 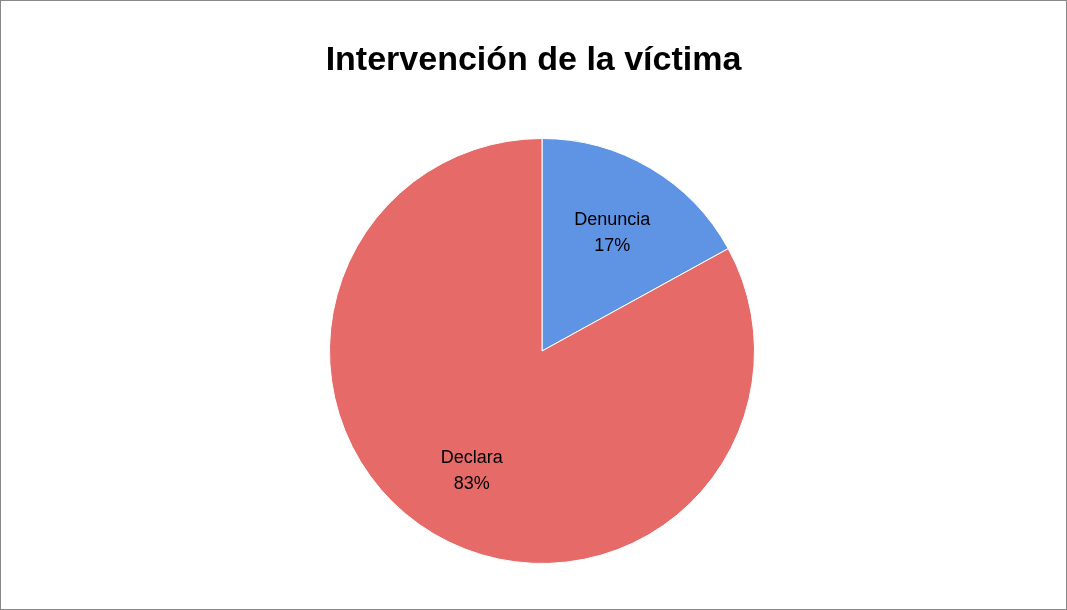 What do you see at coordinates (471, 482) in the screenshot?
I see `data-label: 83%` at bounding box center [471, 482].